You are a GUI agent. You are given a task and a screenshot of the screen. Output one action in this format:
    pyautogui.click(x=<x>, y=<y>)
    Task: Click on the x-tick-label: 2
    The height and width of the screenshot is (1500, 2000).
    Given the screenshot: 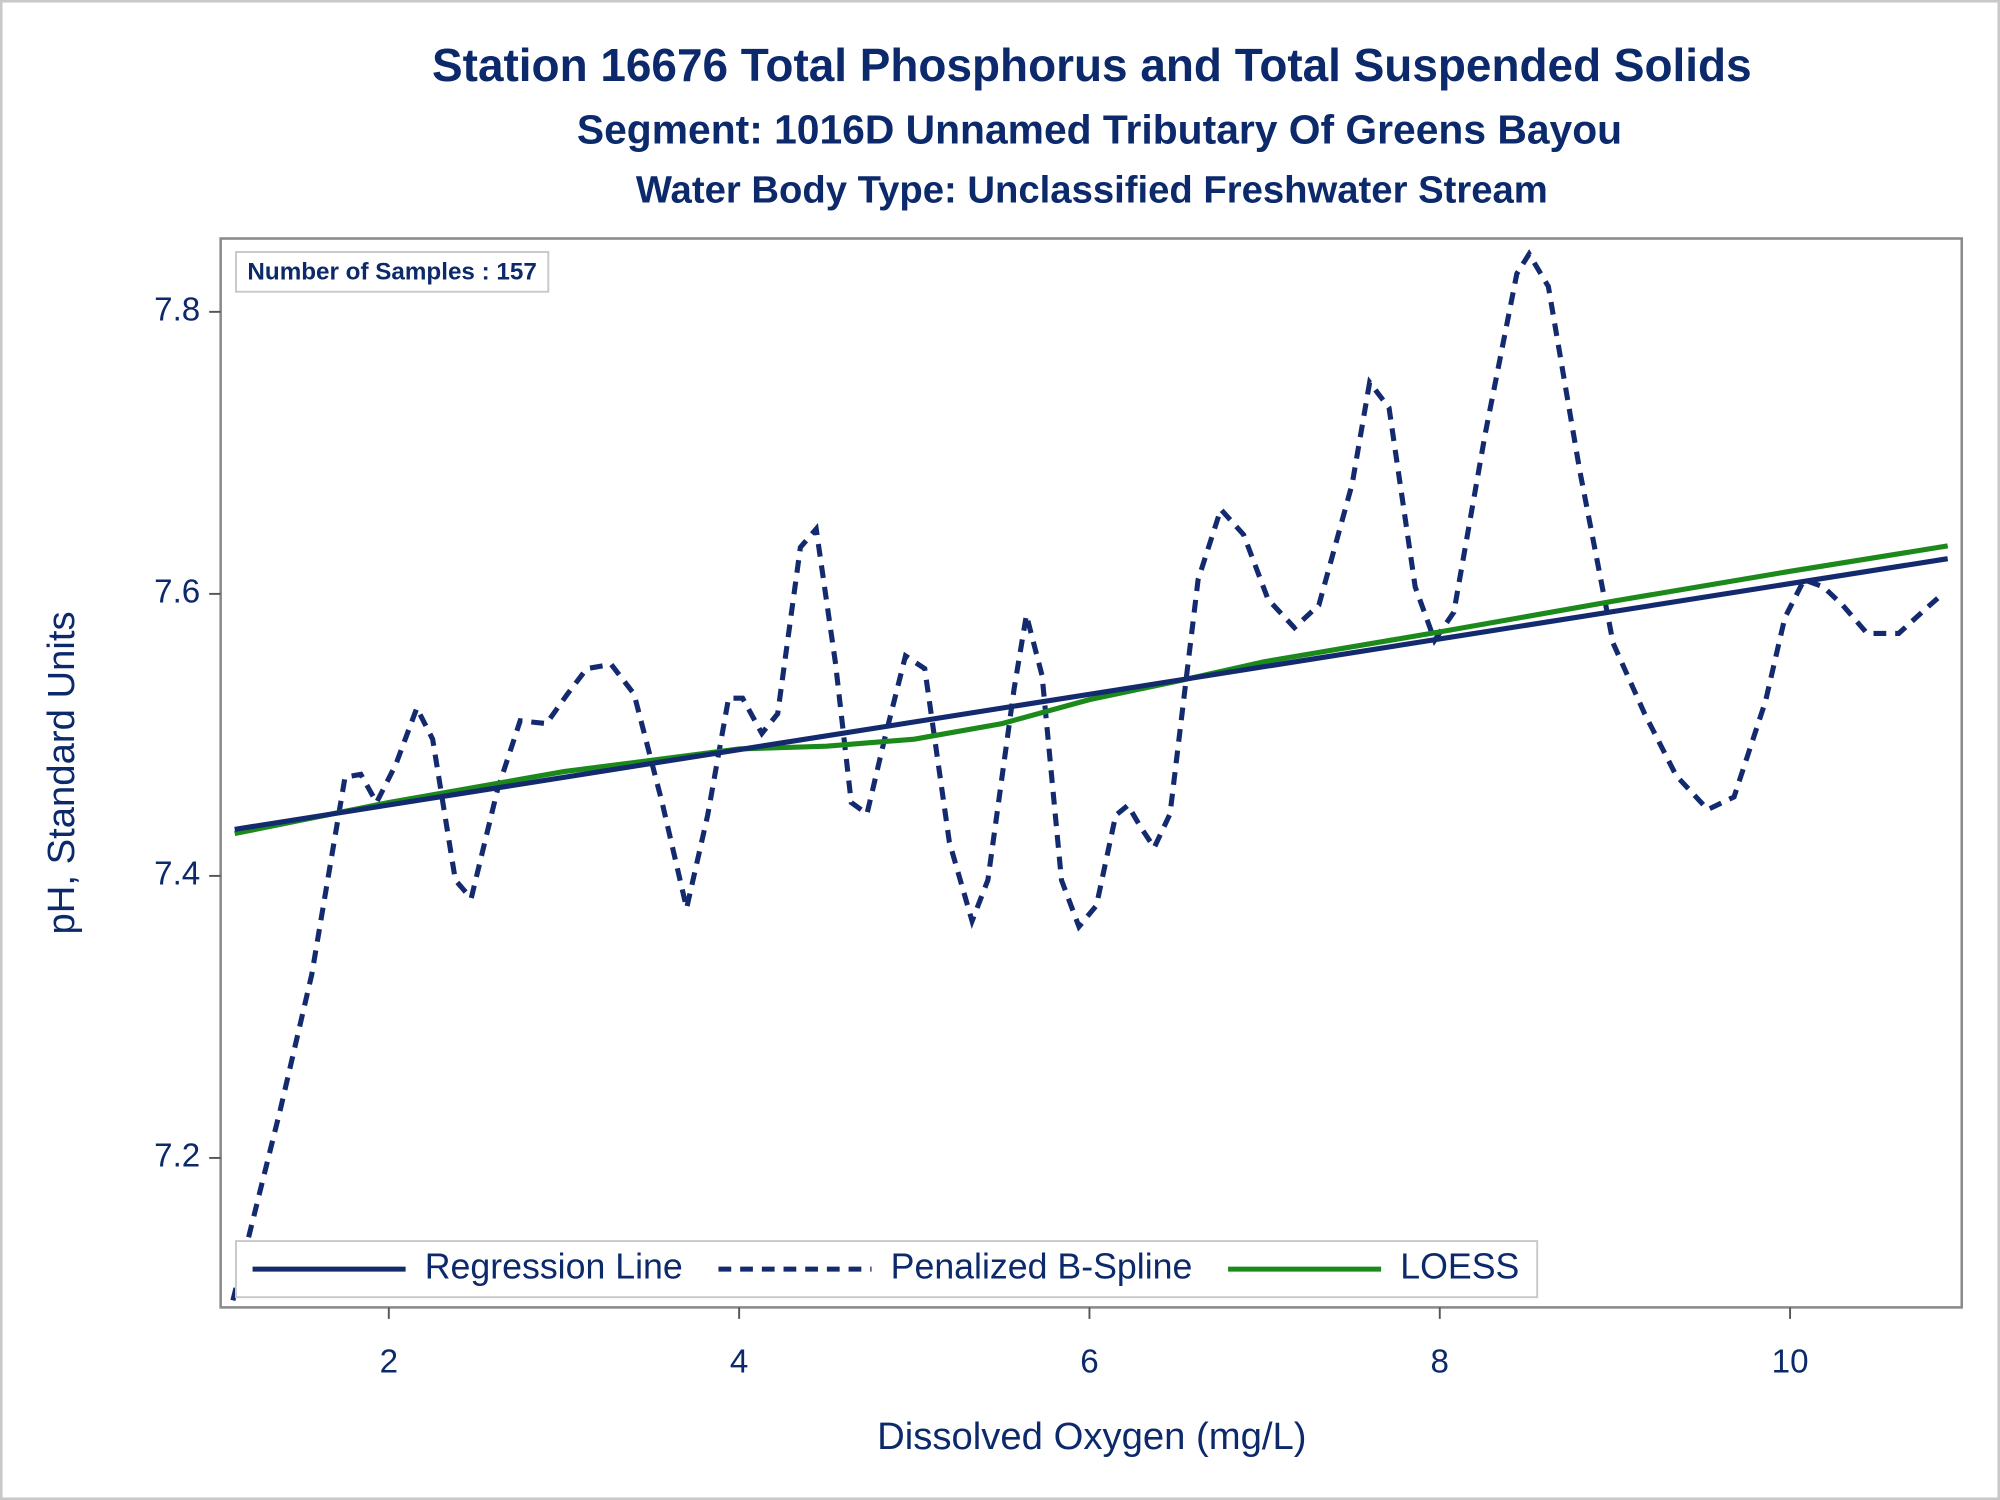 What is the action you would take?
    pyautogui.click(x=389, y=1361)
    